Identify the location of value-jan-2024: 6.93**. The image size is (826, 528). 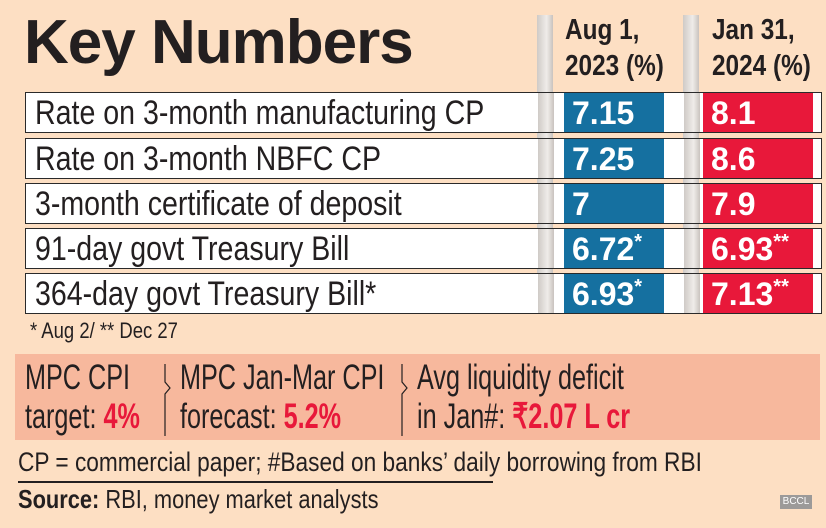
(758, 248).